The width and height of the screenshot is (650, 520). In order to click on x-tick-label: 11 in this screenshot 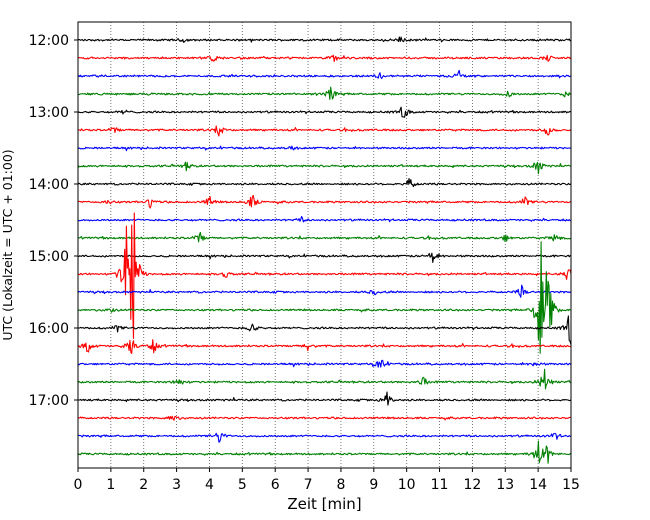, I will do `click(440, 485)`.